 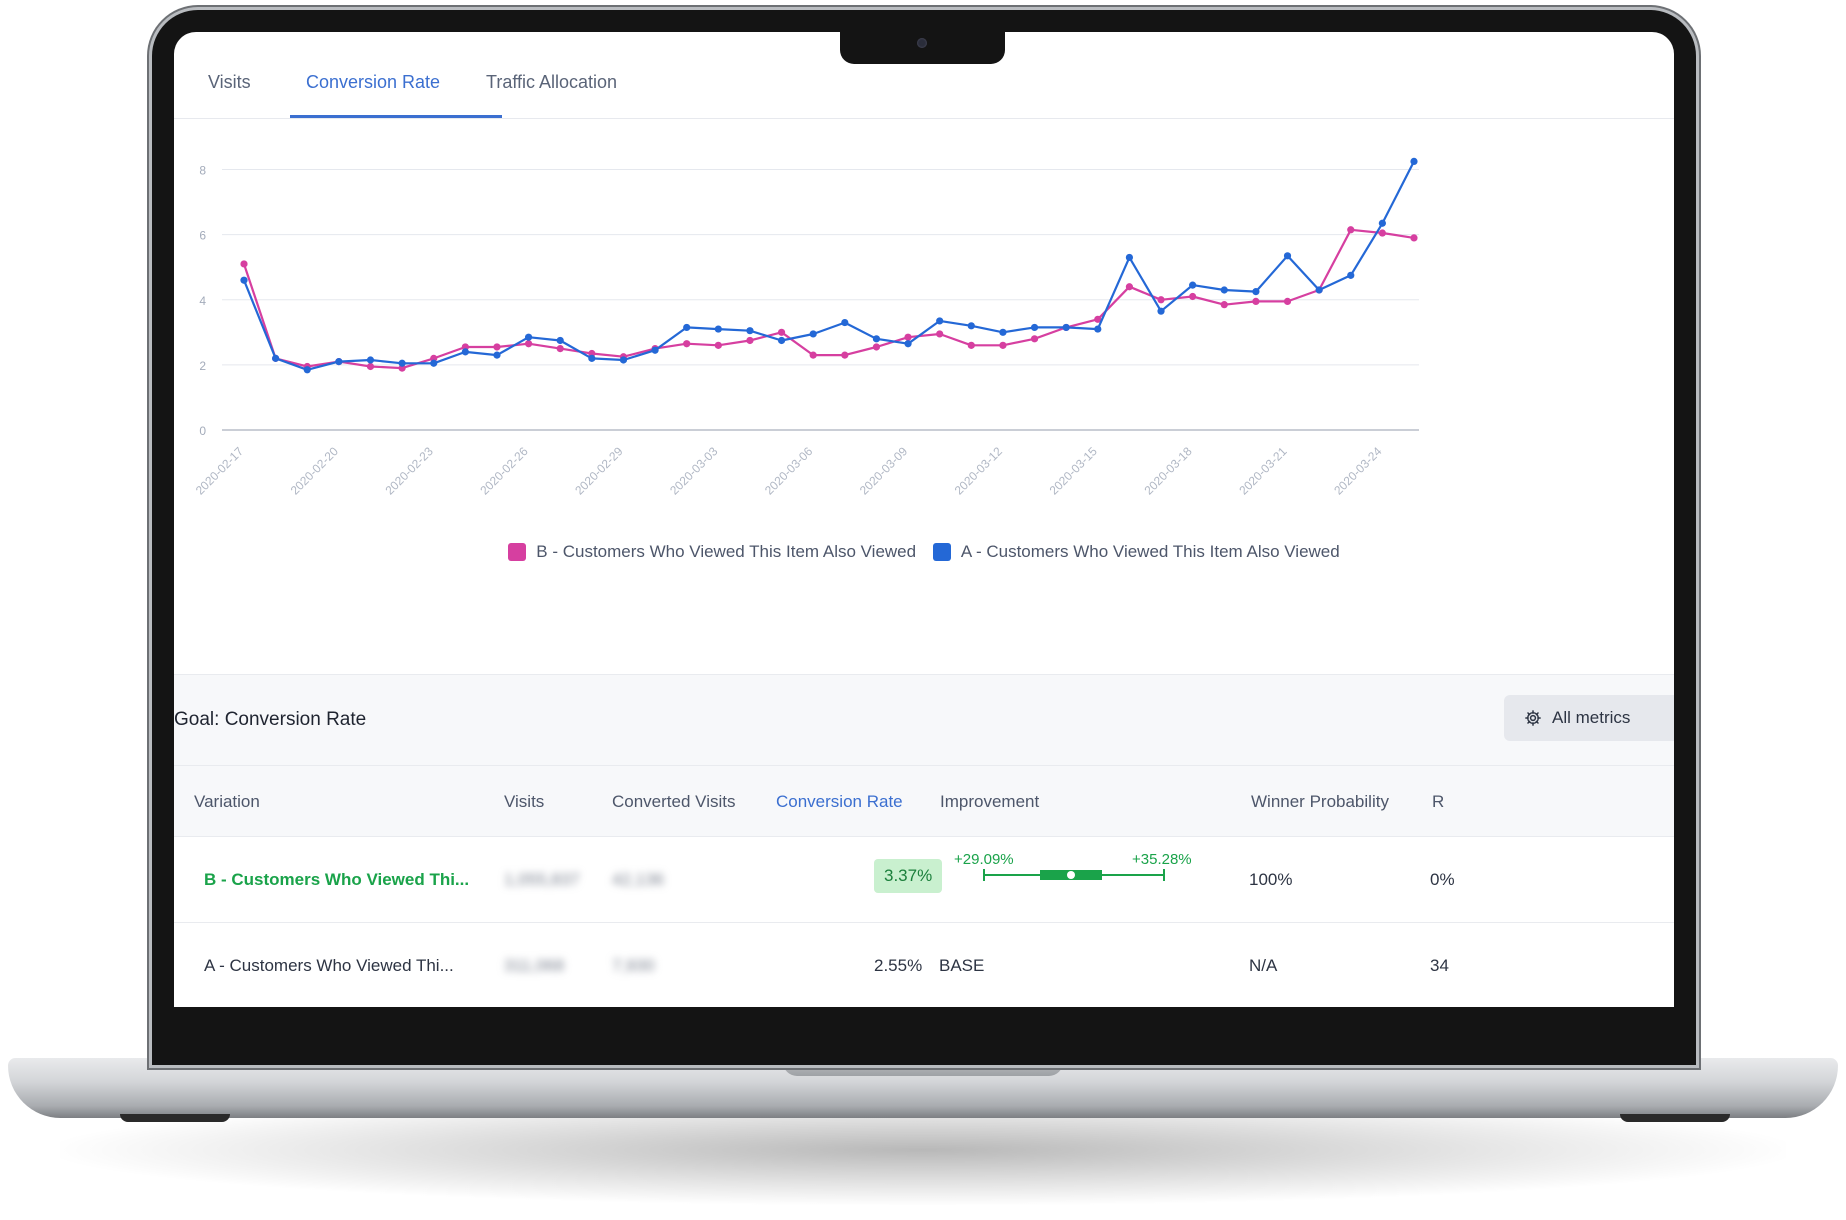 I want to click on active-tab-indicator, so click(x=396, y=116).